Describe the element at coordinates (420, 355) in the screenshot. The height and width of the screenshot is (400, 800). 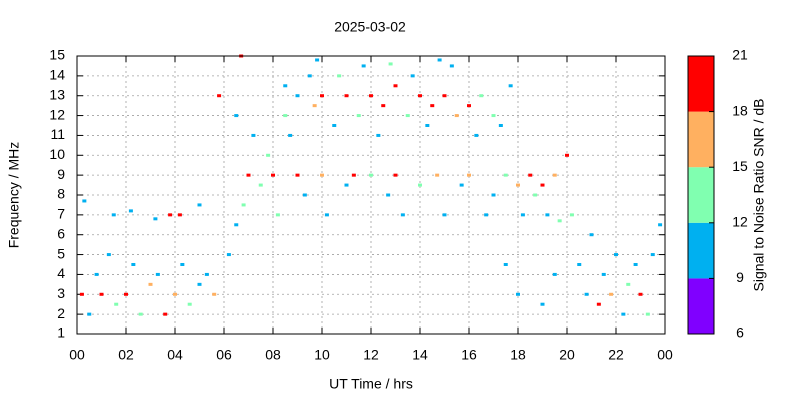
I see `x-tick-label: 14` at that location.